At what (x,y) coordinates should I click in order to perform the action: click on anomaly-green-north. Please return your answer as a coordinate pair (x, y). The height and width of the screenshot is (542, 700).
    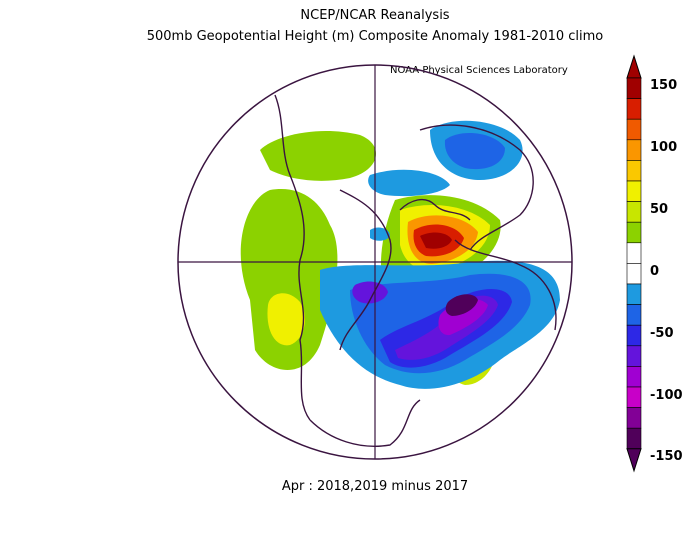
    Looking at the image, I should click on (318, 155).